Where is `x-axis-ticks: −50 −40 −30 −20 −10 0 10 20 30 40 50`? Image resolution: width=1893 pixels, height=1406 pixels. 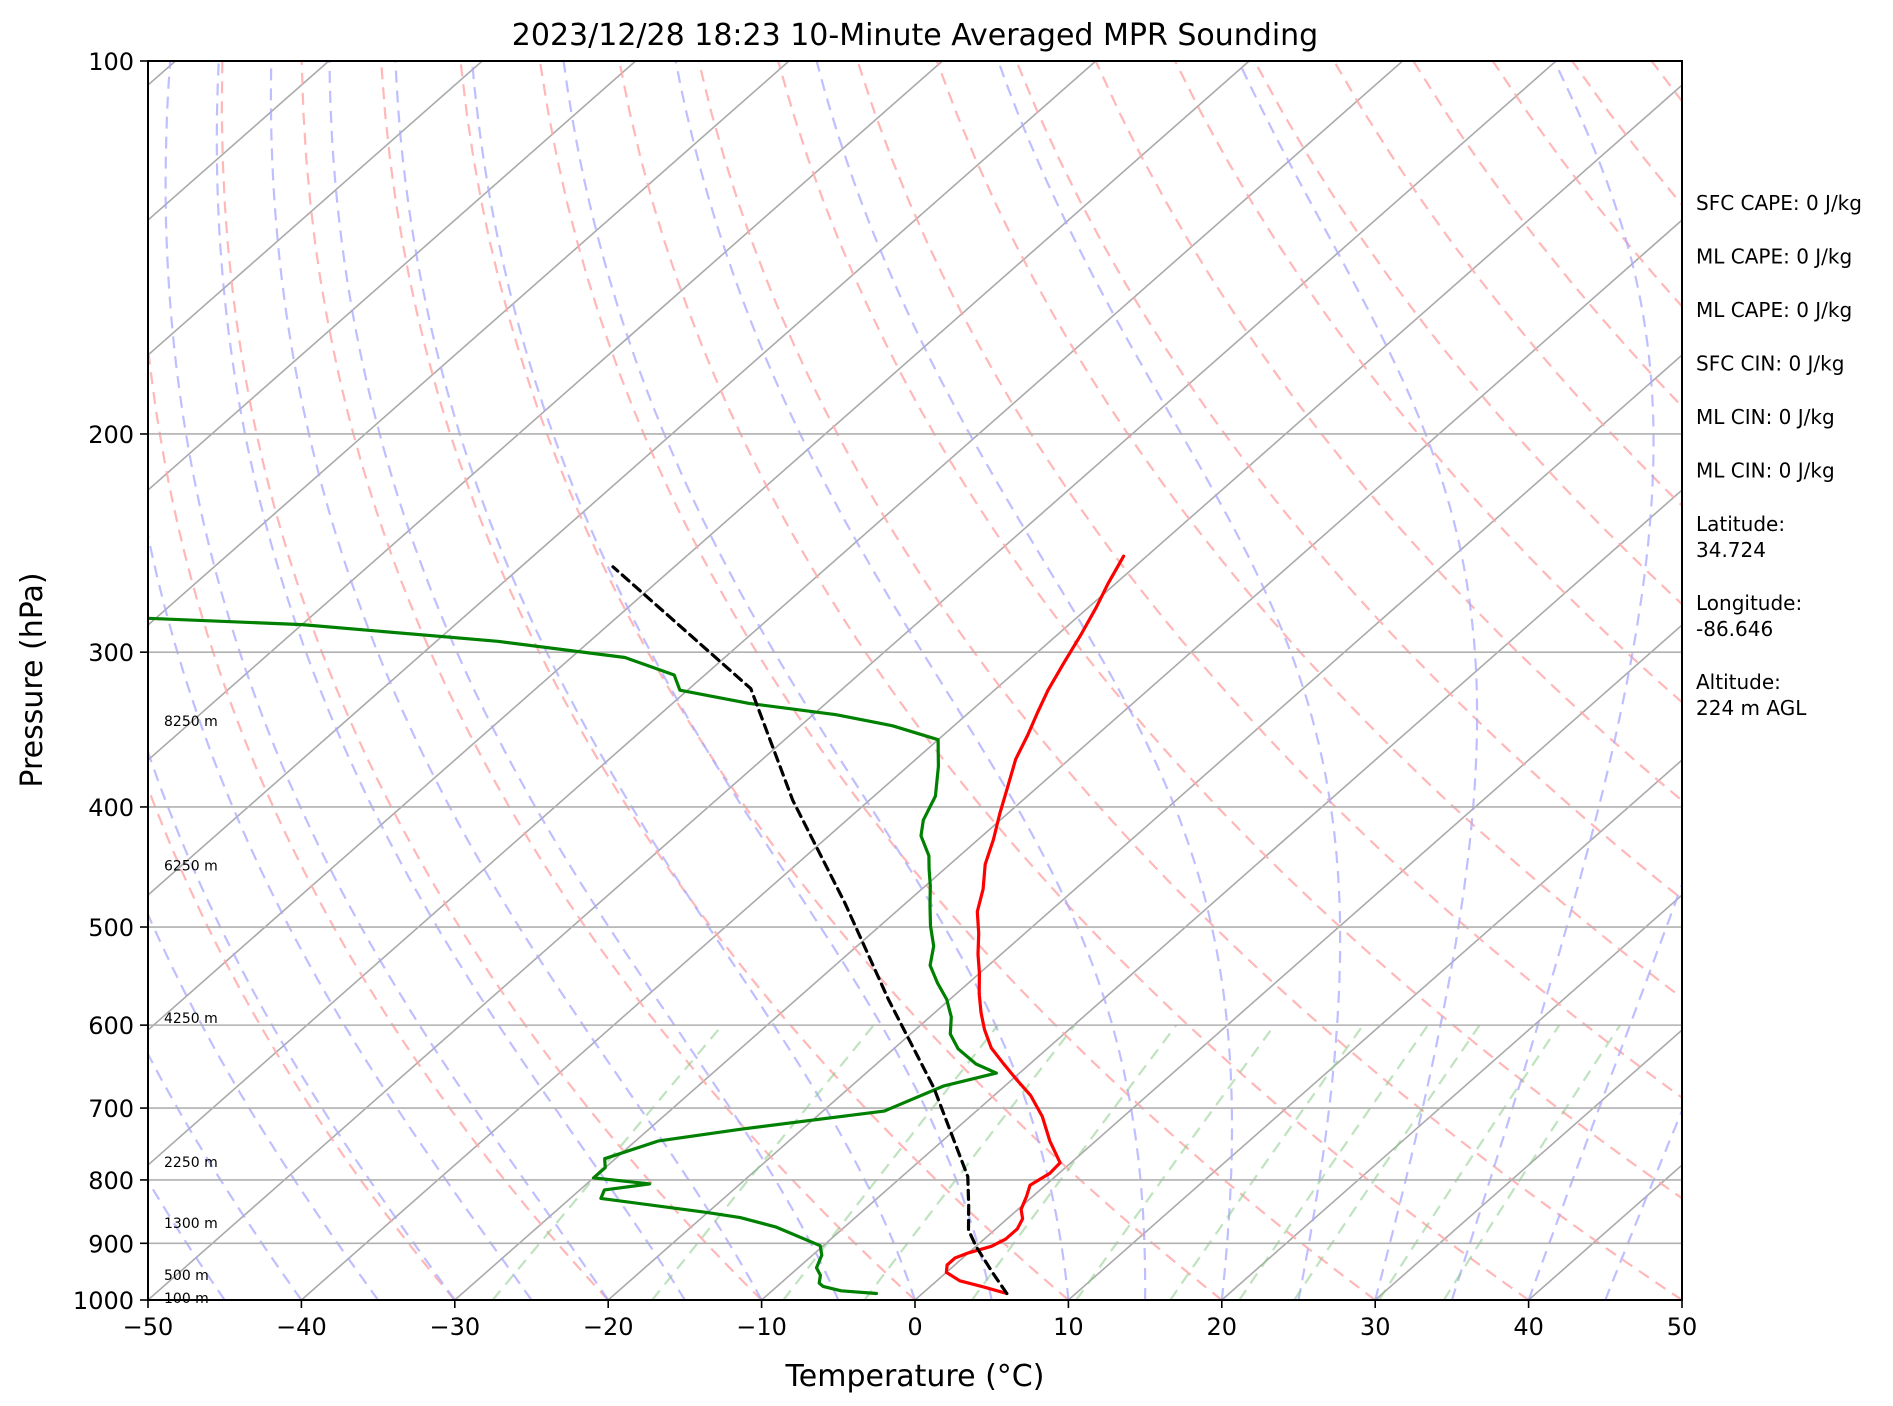 x-axis-ticks: −50 −40 −30 −20 −10 0 10 20 30 40 50 is located at coordinates (910, 1320).